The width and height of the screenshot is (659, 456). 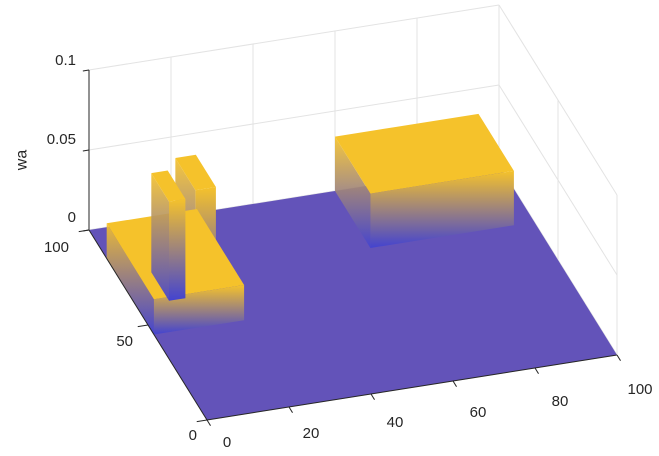 What do you see at coordinates (424, 180) in the screenshot?
I see `surface-feature-back-ridge` at bounding box center [424, 180].